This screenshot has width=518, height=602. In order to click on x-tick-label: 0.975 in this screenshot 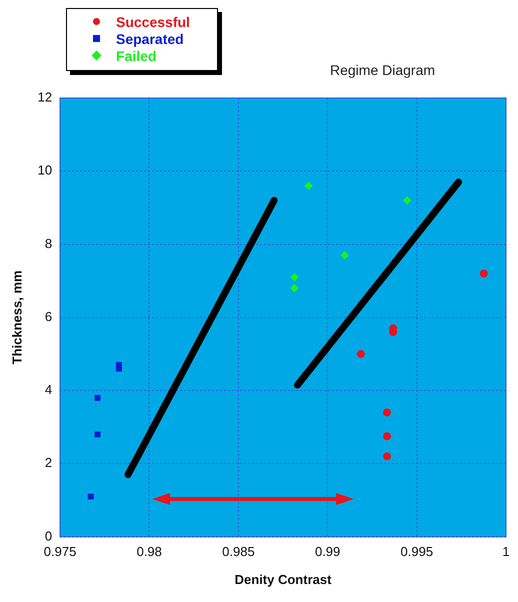, I will do `click(60, 552)`.